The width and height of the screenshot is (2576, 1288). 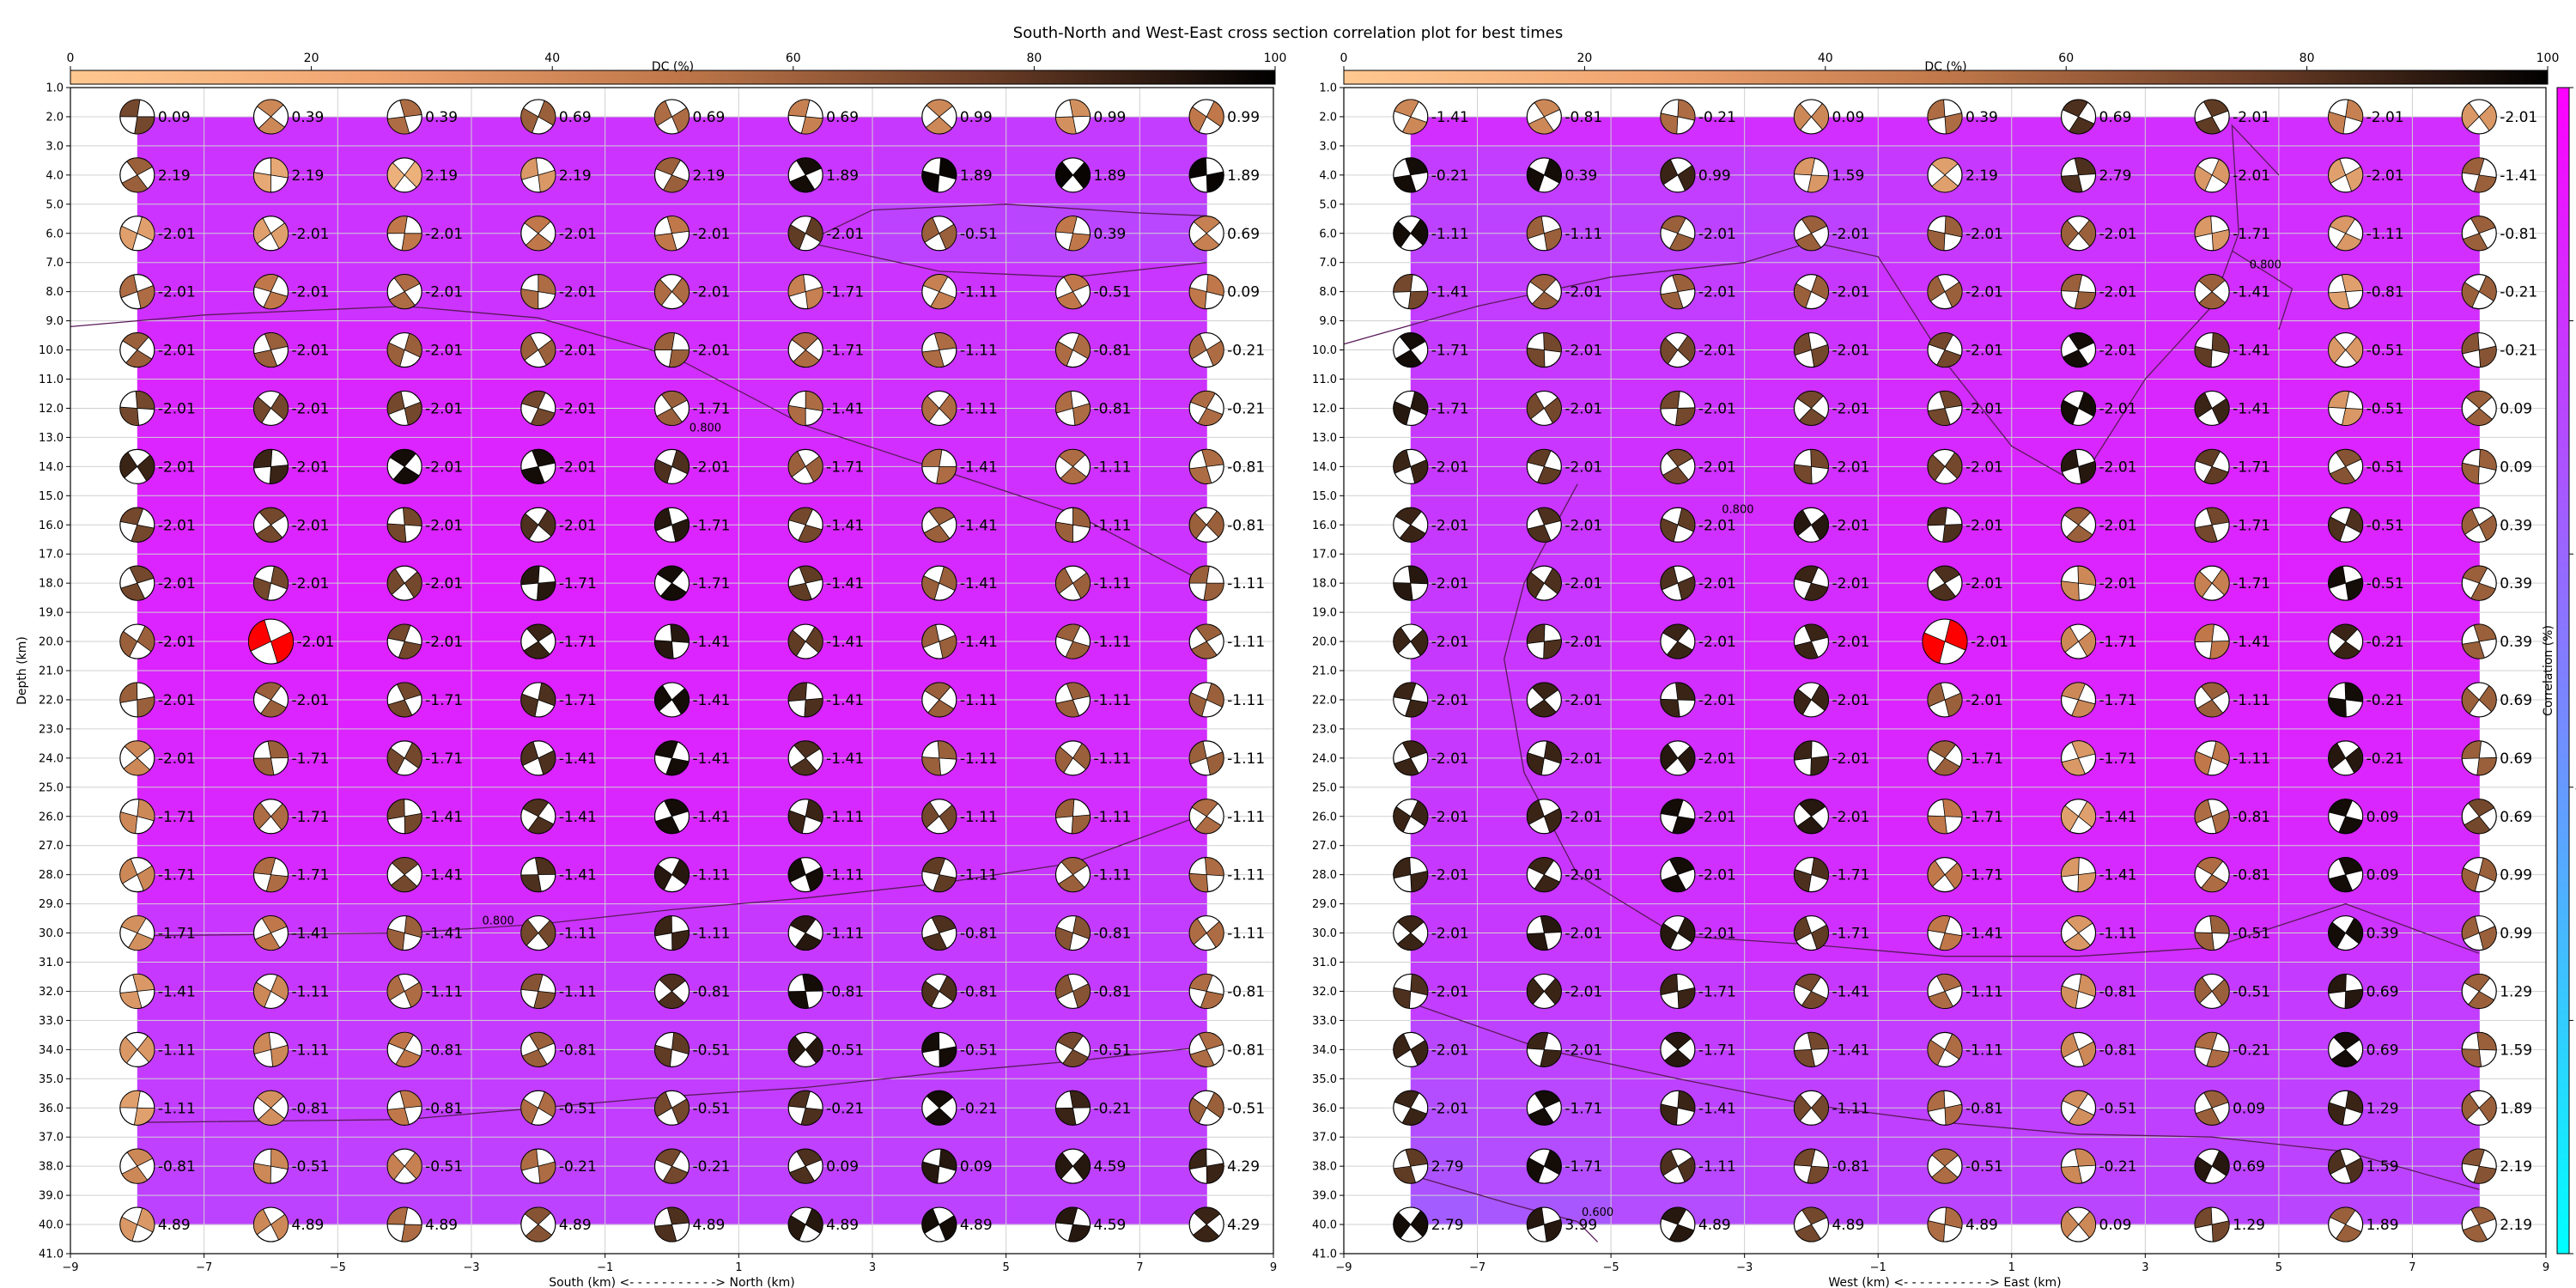 What do you see at coordinates (1598, 1213) in the screenshot?
I see `we-contour-label: 0.600` at bounding box center [1598, 1213].